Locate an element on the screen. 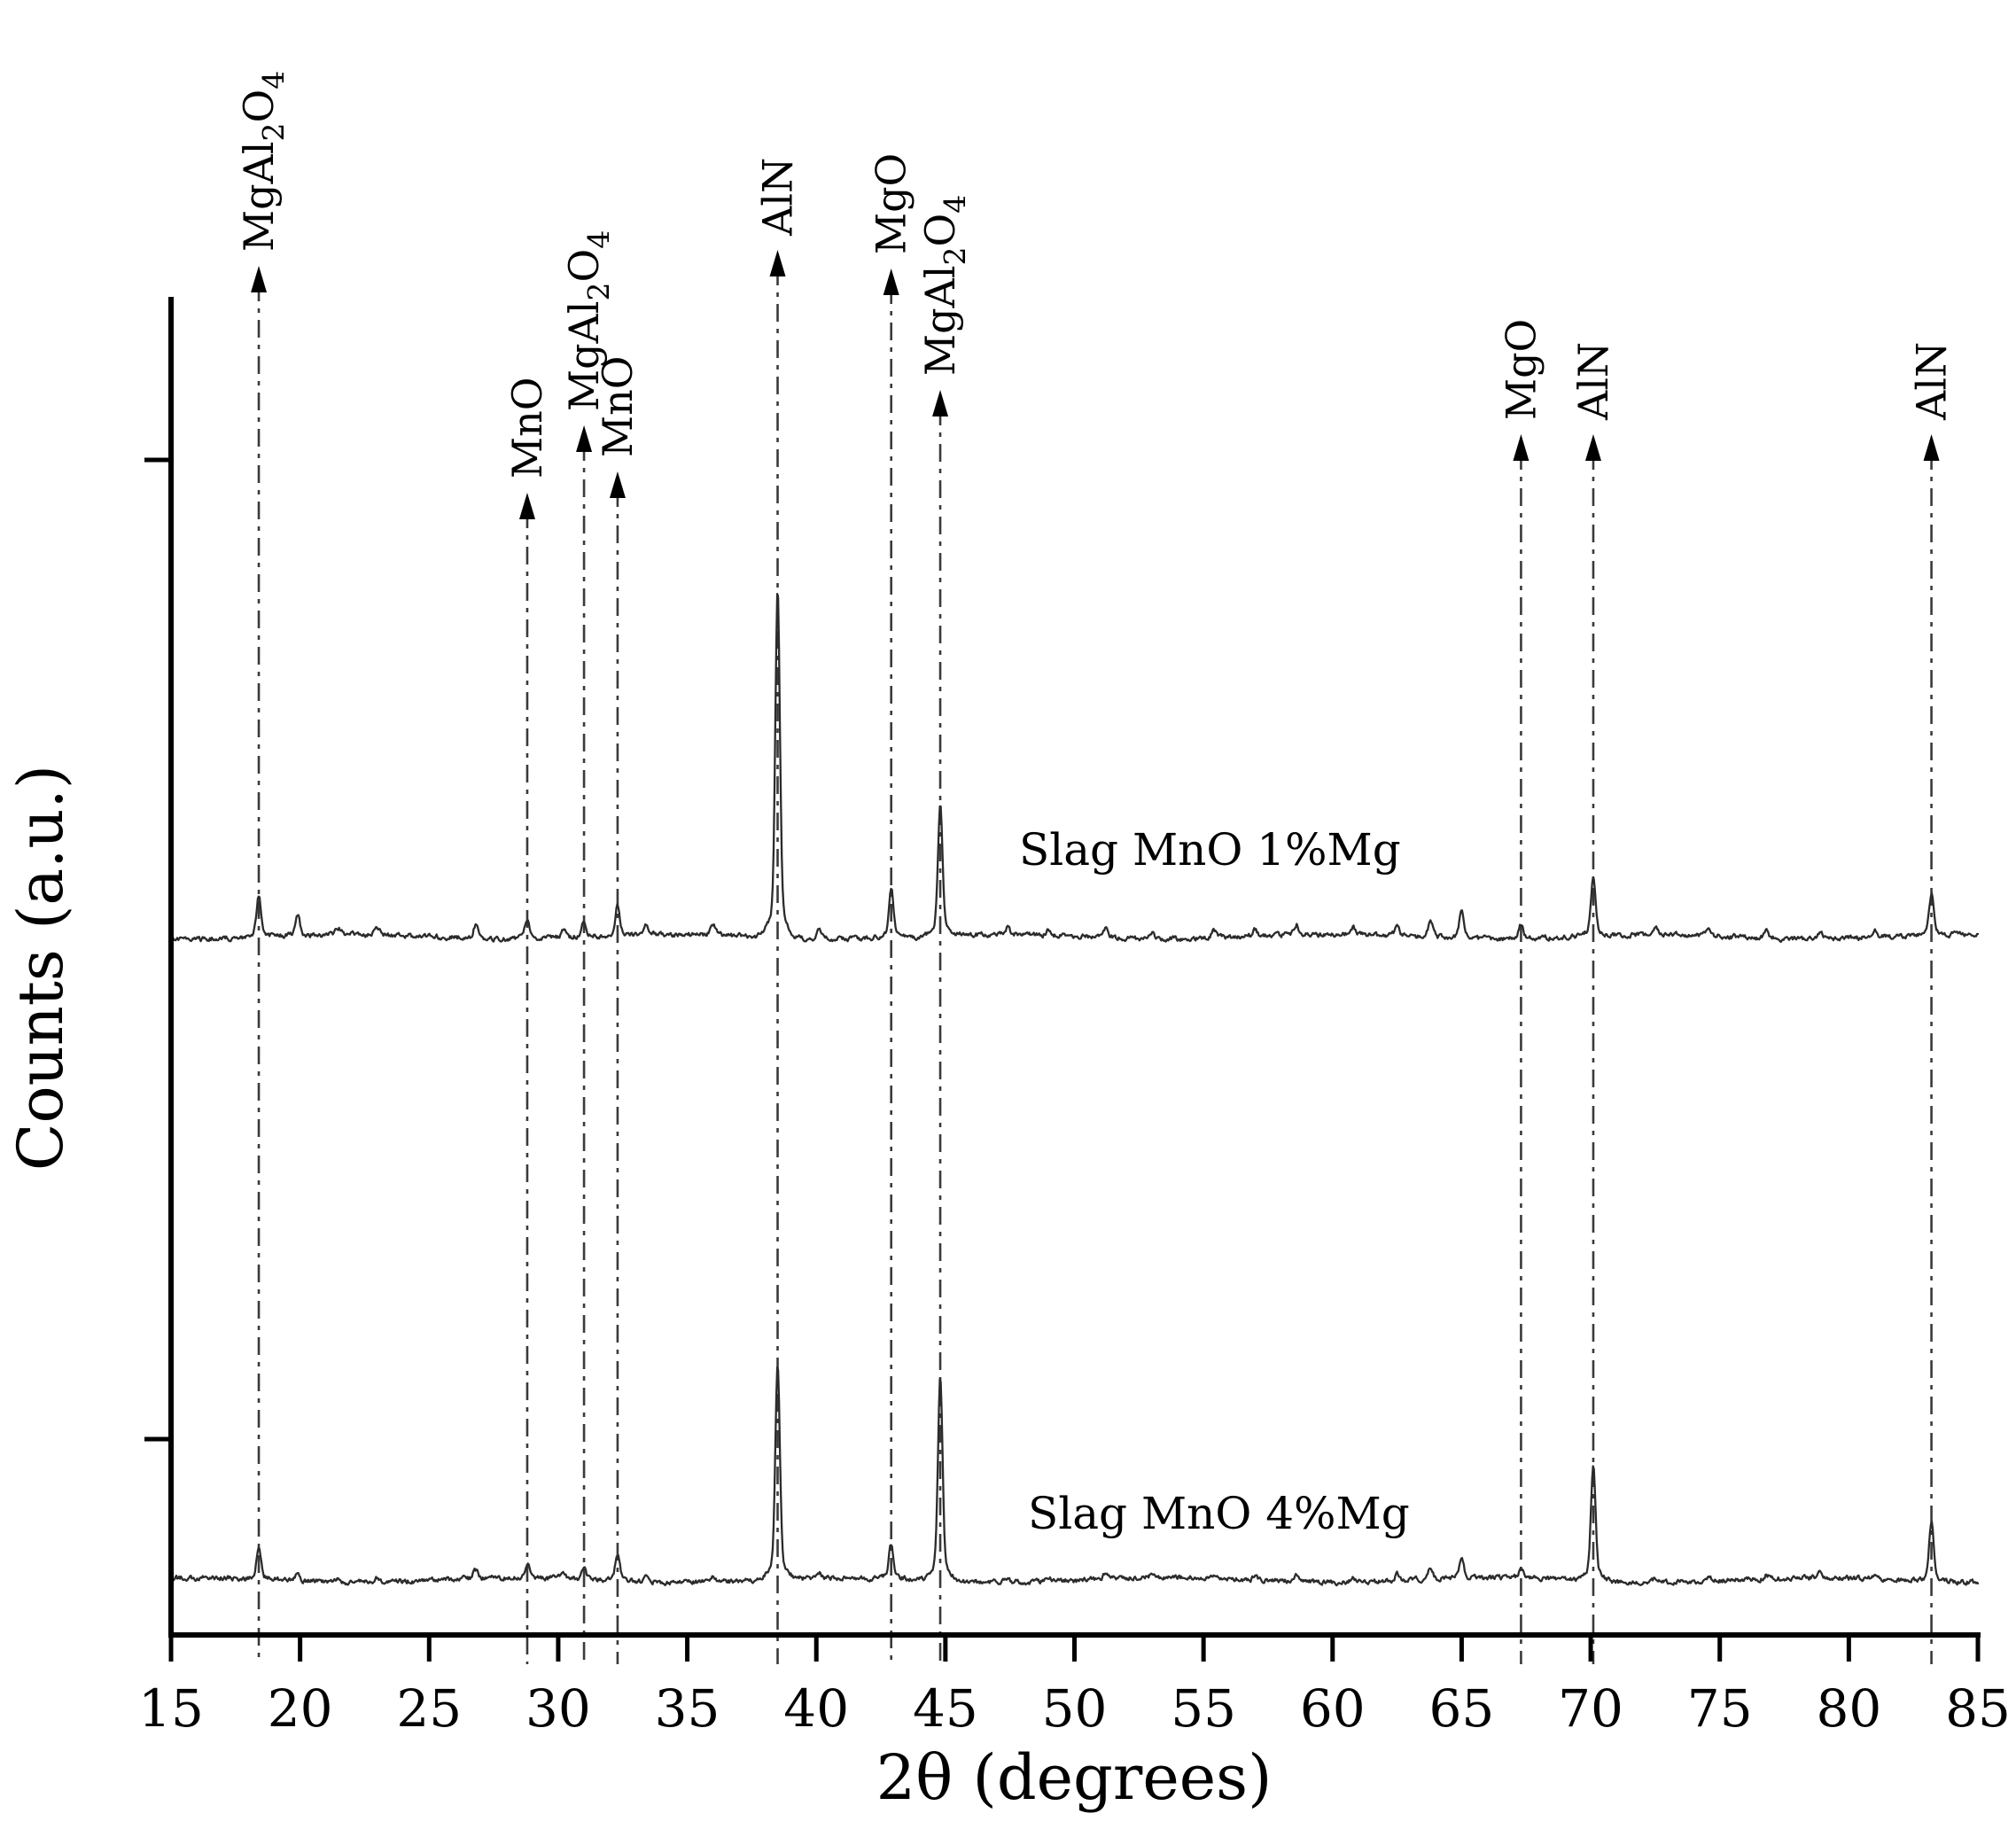  x-tick-label: 75 is located at coordinates (1720, 1708).